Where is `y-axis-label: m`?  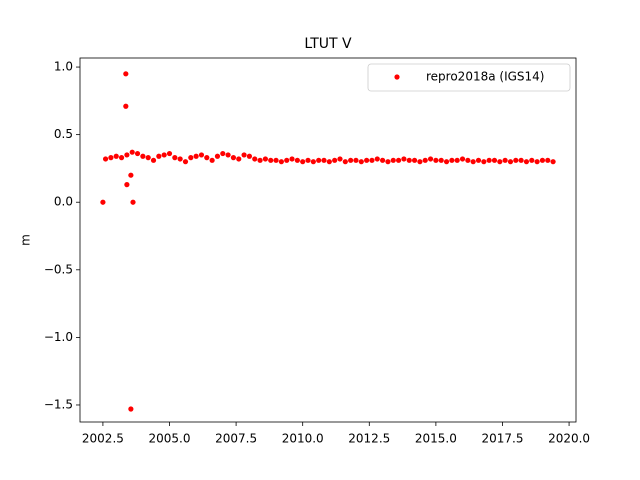
y-axis-label: m is located at coordinates (26, 240).